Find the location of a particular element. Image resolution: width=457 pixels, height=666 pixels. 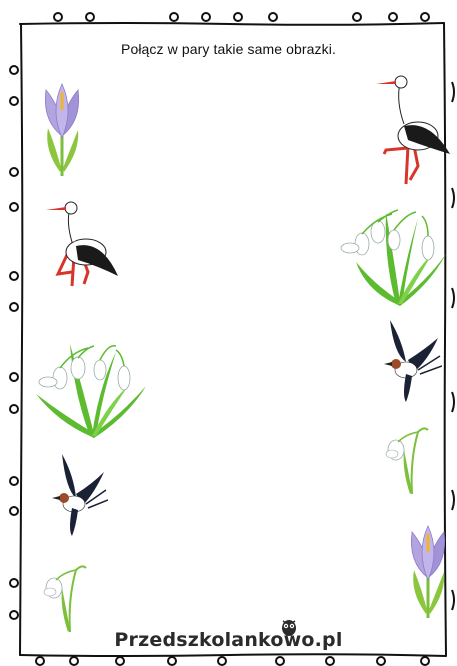

stork-image-left is located at coordinates (84, 243).